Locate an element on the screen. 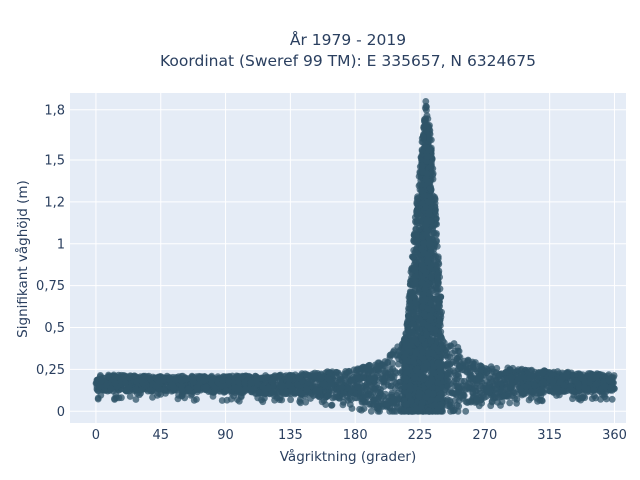 The height and width of the screenshot is (480, 640). y-tick-label: 0,25 is located at coordinates (50, 370).